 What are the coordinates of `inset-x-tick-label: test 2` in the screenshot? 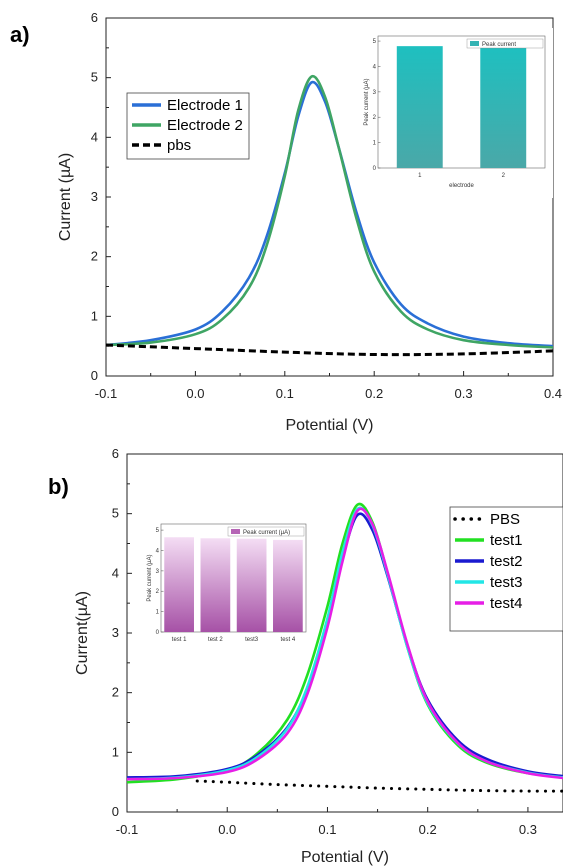 It's located at (215, 640).